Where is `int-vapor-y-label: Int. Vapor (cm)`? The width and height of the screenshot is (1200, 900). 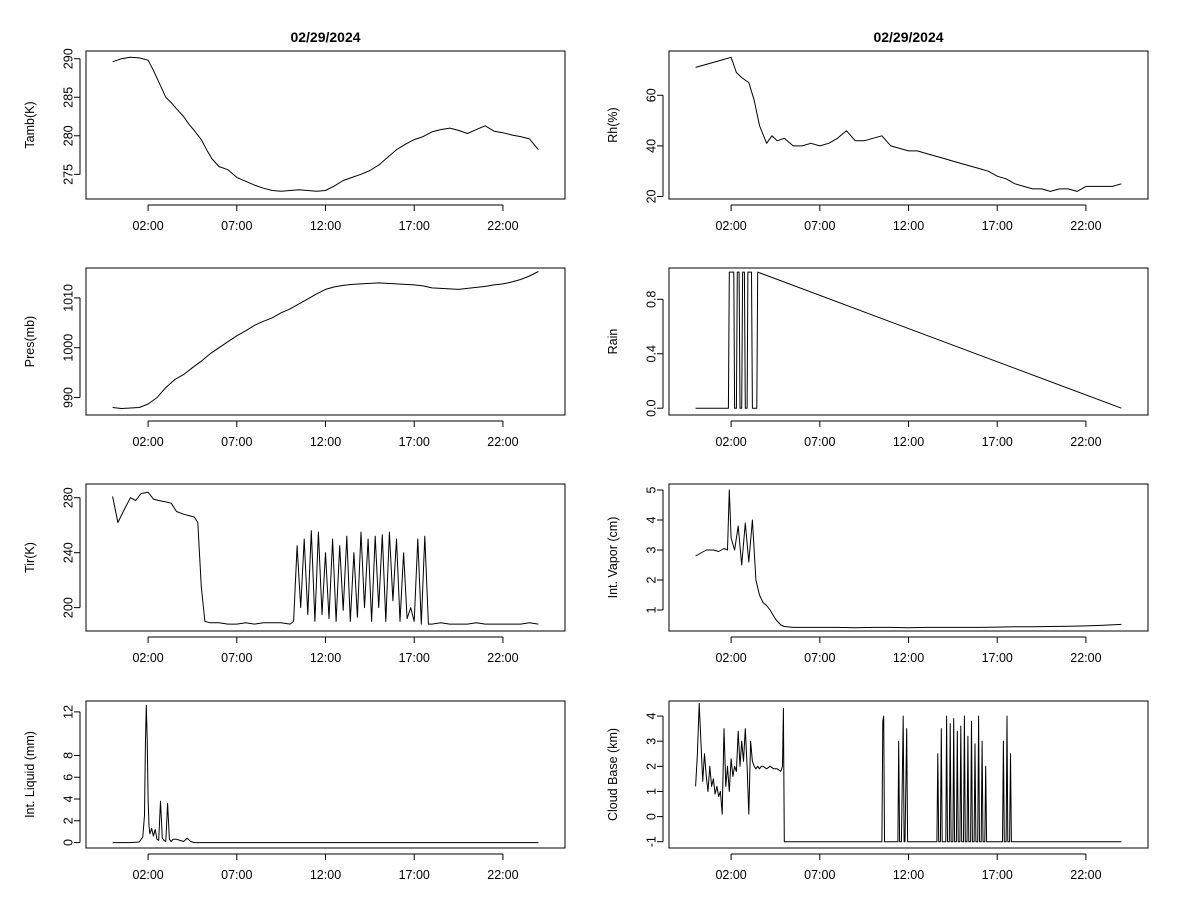 int-vapor-y-label: Int. Vapor (cm) is located at coordinates (613, 558).